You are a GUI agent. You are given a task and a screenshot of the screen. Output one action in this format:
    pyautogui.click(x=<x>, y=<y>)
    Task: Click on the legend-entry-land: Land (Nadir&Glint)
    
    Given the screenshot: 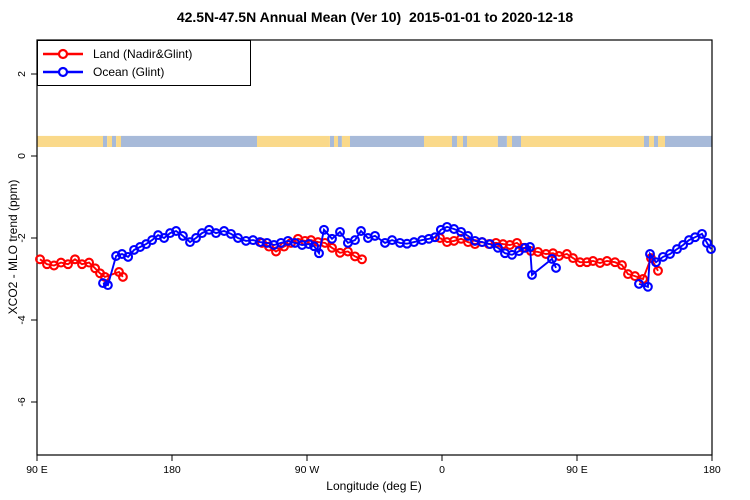 What is the action you would take?
    pyautogui.click(x=142, y=53)
    